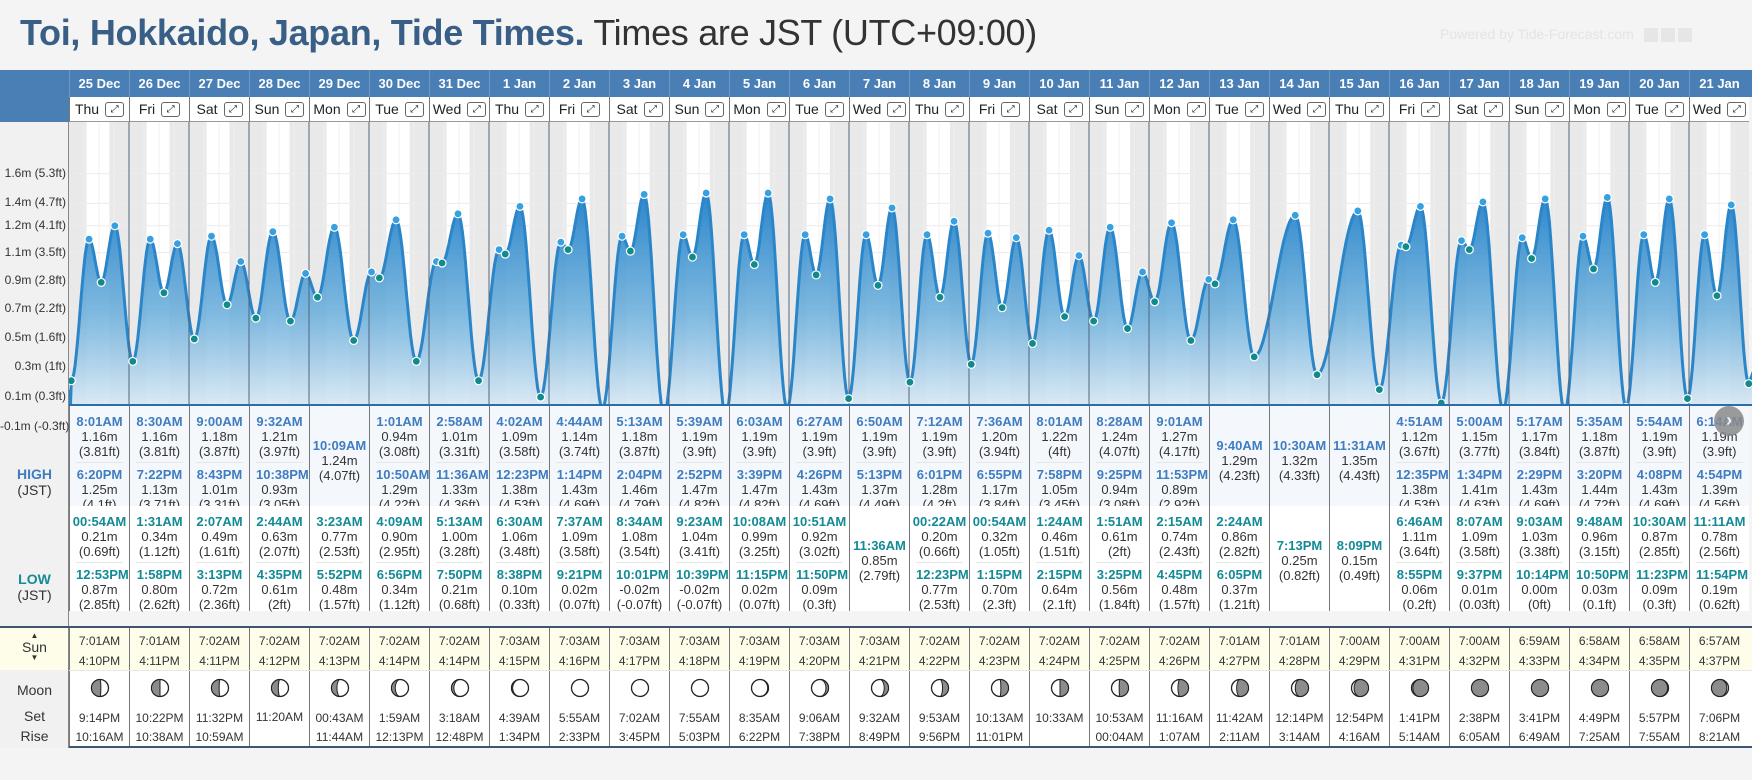 This screenshot has width=1752, height=780. Describe the element at coordinates (34, 649) in the screenshot. I see `sun-label-cell` at that location.